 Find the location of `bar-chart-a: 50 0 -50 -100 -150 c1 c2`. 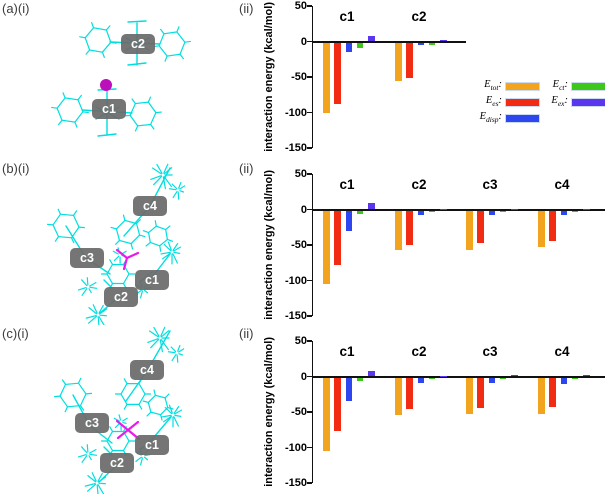

bar-chart-a: 50 0 -50 -100 -150 c1 c2 is located at coordinates (375, 77).